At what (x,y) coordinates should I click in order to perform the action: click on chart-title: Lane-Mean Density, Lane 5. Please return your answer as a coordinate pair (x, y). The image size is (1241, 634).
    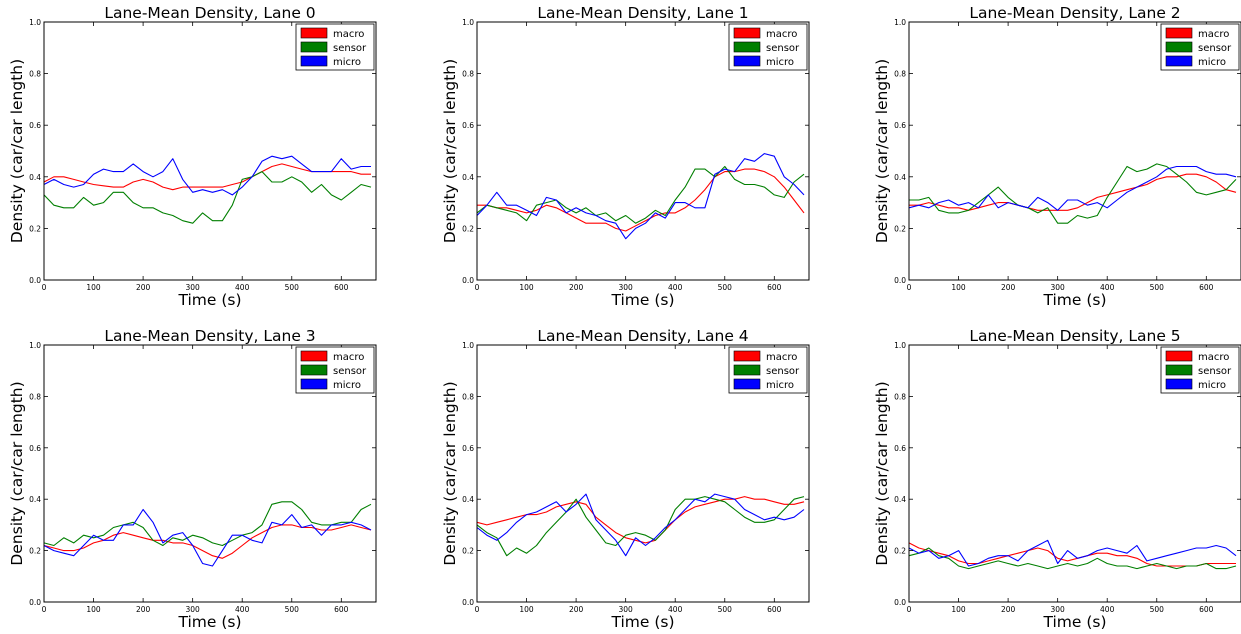
    Looking at the image, I should click on (1074, 336).